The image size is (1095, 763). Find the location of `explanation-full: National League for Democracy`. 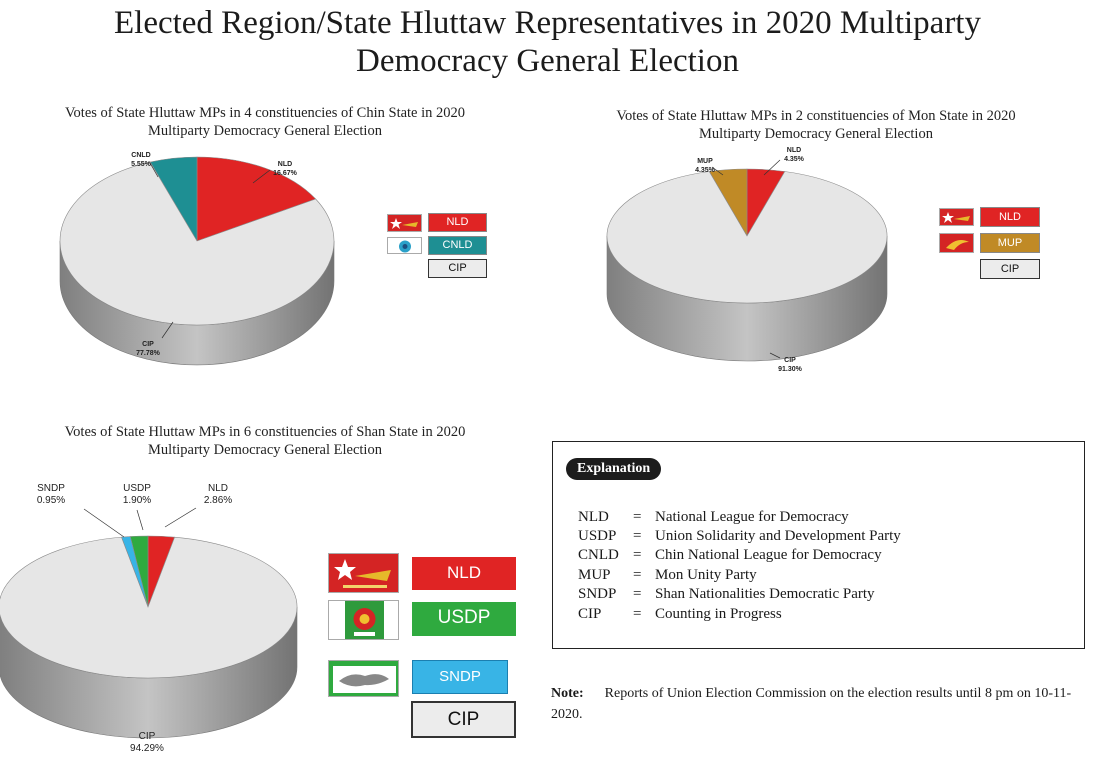

explanation-full: National League for Democracy is located at coordinates (752, 517).